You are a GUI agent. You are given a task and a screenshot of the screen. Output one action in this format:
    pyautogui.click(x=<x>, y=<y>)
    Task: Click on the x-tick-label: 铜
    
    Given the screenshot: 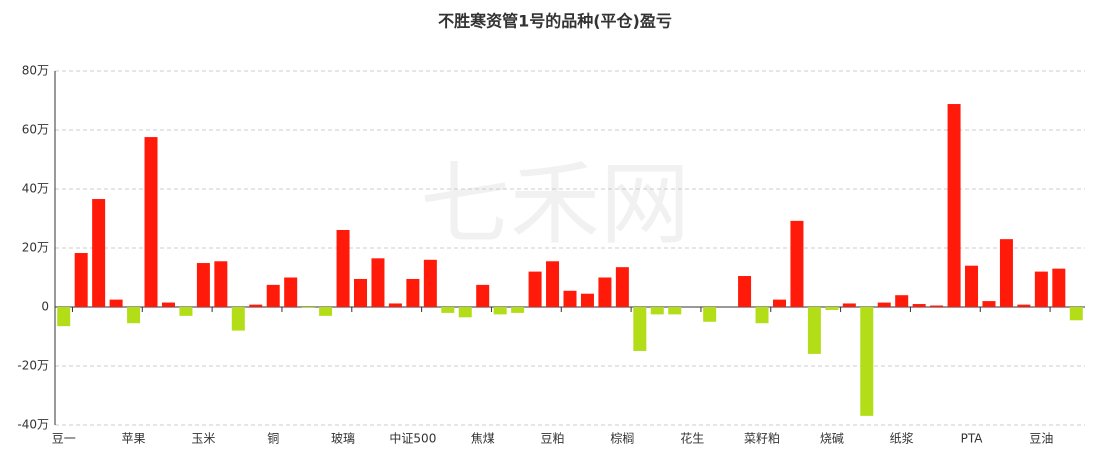 What is the action you would take?
    pyautogui.click(x=273, y=438)
    